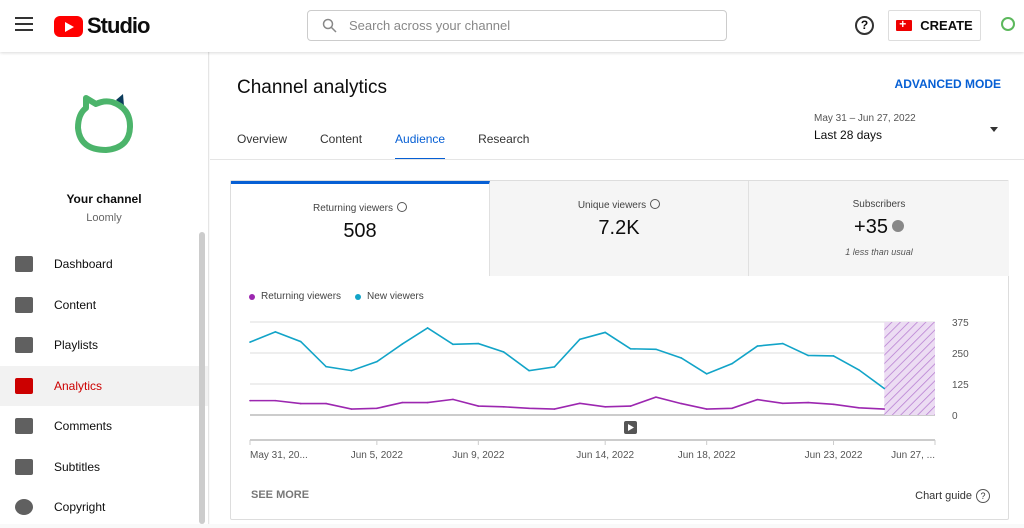  Describe the element at coordinates (104, 122) in the screenshot. I see `channel-avatar` at that location.